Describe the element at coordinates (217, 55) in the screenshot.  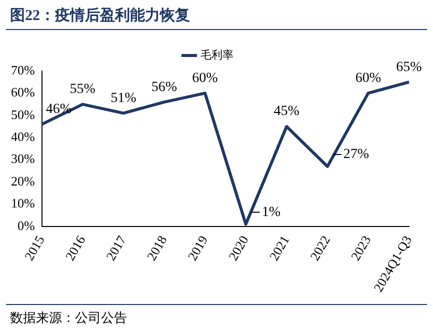
I see `legend-label: 毛利率` at that location.